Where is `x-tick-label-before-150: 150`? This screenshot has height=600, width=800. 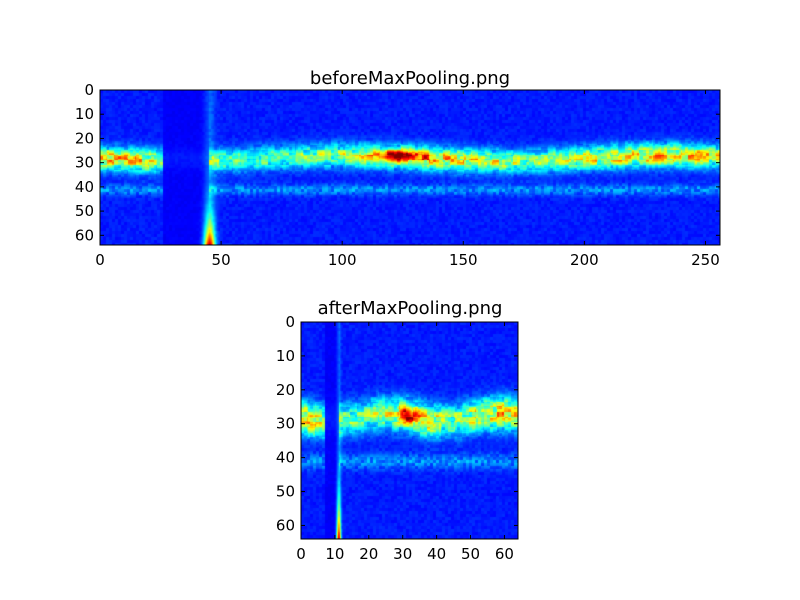
x-tick-label-before-150: 150 is located at coordinates (463, 260).